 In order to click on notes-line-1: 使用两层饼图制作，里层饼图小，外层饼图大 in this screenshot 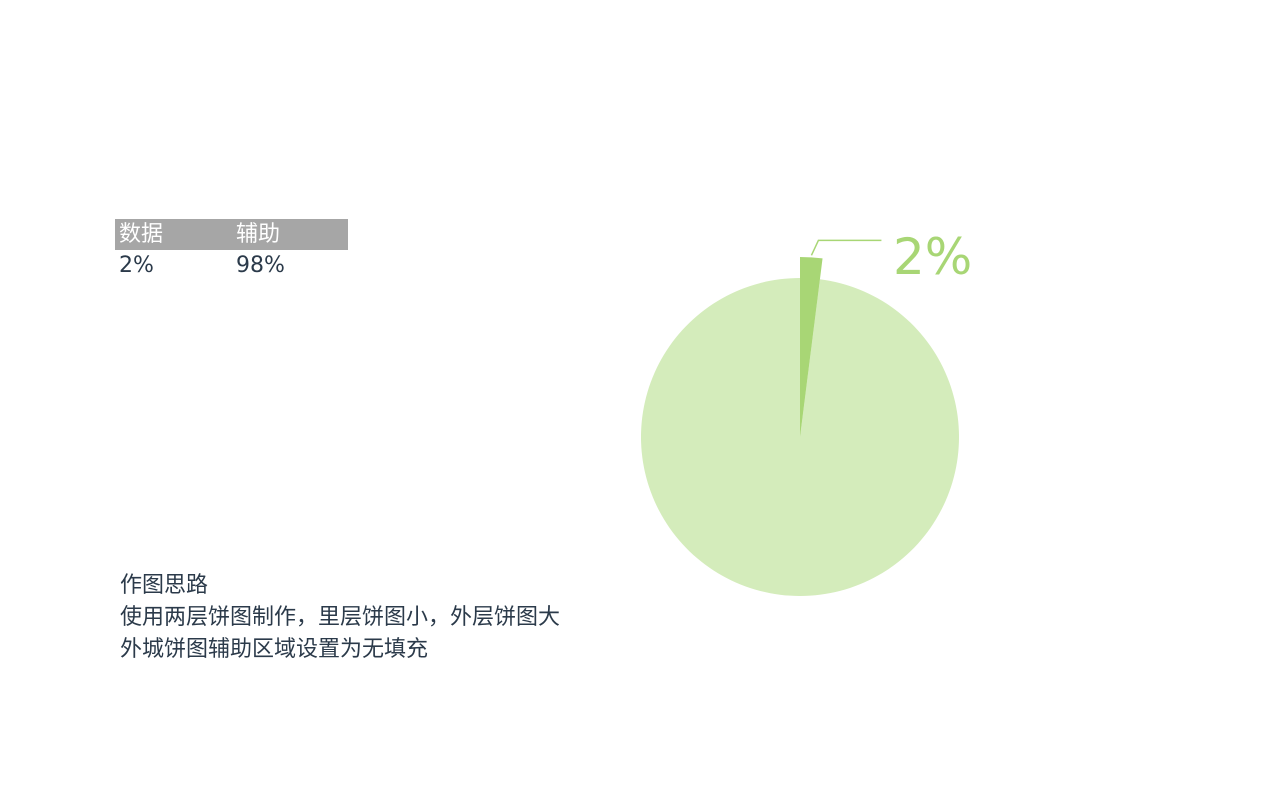, I will do `click(340, 617)`.